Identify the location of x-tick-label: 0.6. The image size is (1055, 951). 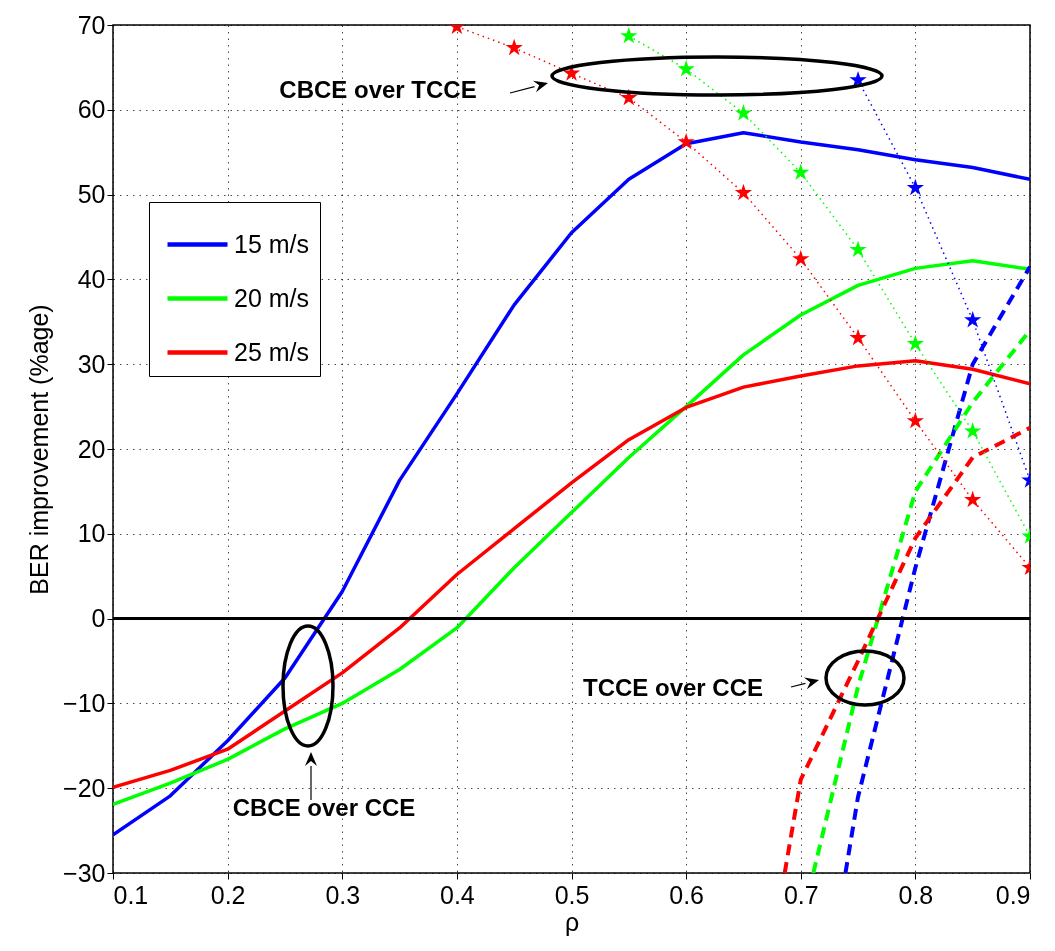
(687, 894).